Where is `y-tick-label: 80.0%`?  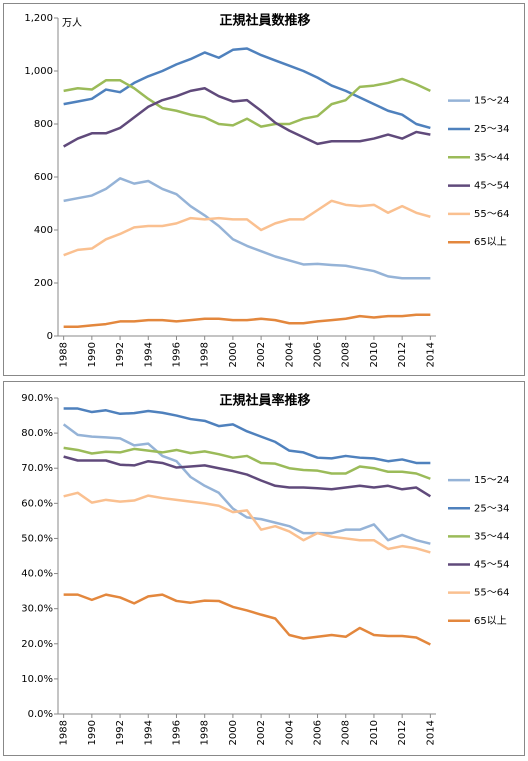
y-tick-label: 80.0% is located at coordinates (37, 433).